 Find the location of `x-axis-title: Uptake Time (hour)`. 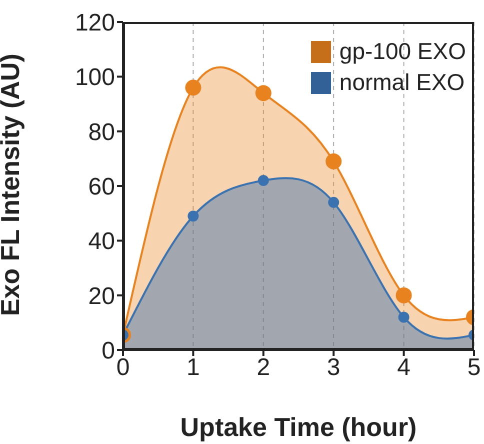

x-axis-title: Uptake Time (hour) is located at coordinates (298, 427).